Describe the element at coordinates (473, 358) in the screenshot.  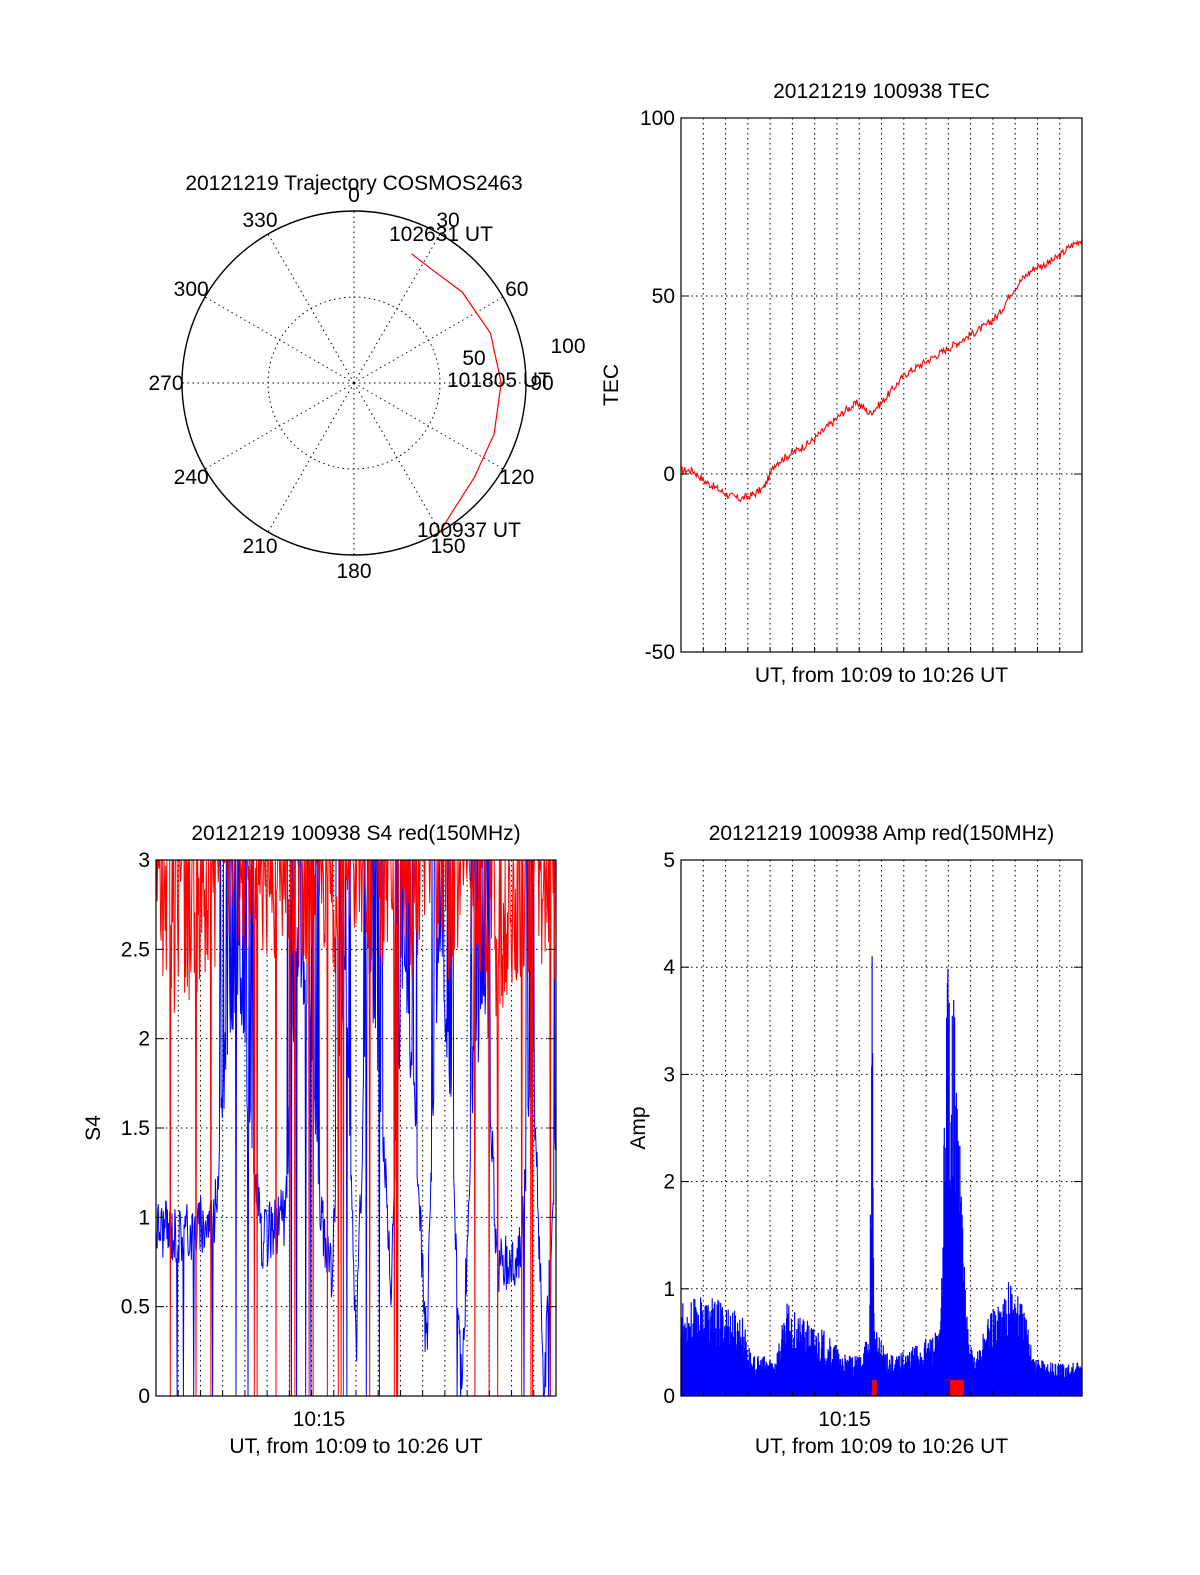
I see `polar-radial-tick-label: 50` at that location.